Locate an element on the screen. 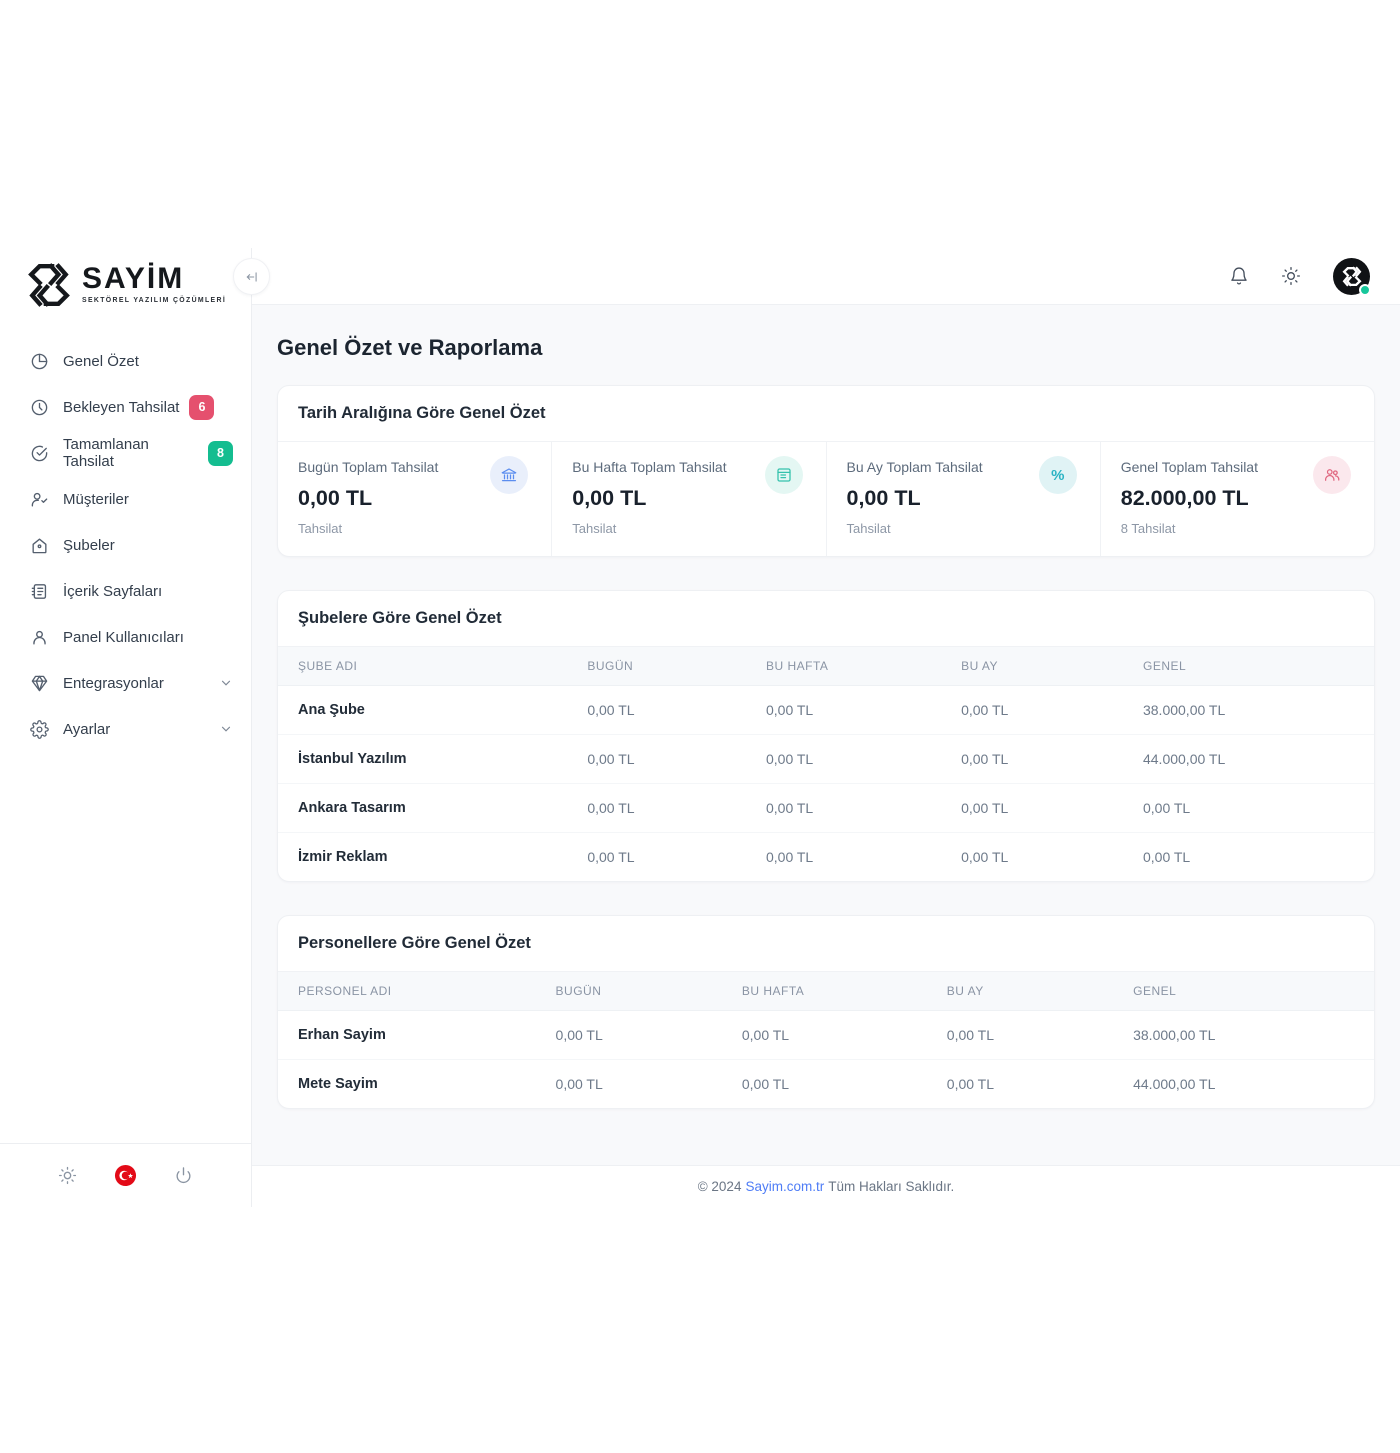  stat-month: Bu Ay Toplam Tahsilat 0,00 TL Tahsilat % is located at coordinates (962, 499).